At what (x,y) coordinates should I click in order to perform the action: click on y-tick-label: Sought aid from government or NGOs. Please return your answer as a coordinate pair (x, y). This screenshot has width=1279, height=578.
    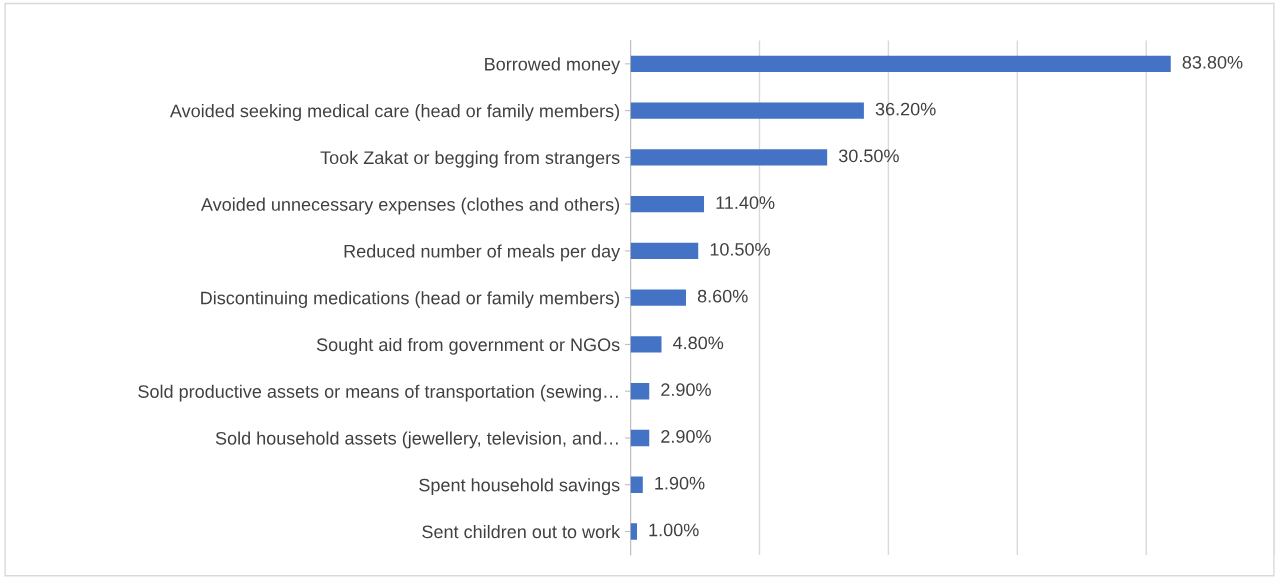
    Looking at the image, I should click on (468, 346).